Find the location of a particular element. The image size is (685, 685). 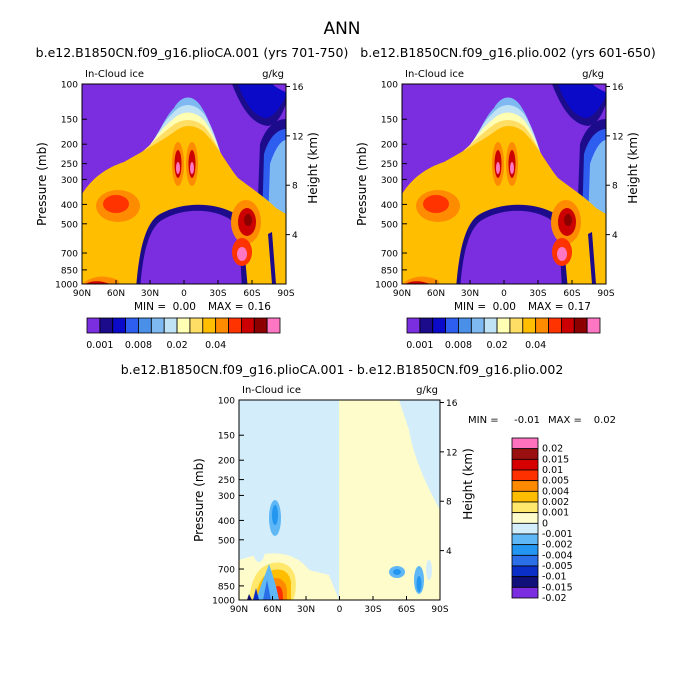

colorbar-label: 0.015 is located at coordinates (555, 459).